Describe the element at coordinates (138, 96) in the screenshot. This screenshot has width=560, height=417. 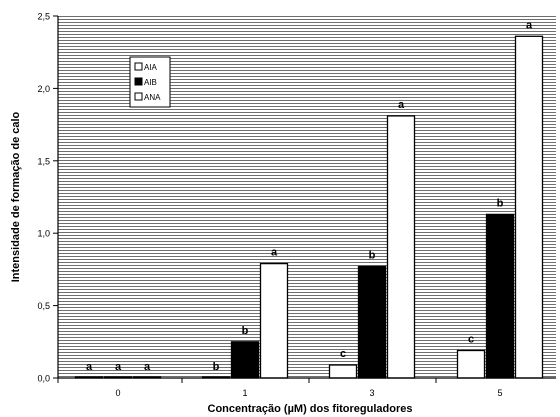
I see `legend-swatch-ana` at that location.